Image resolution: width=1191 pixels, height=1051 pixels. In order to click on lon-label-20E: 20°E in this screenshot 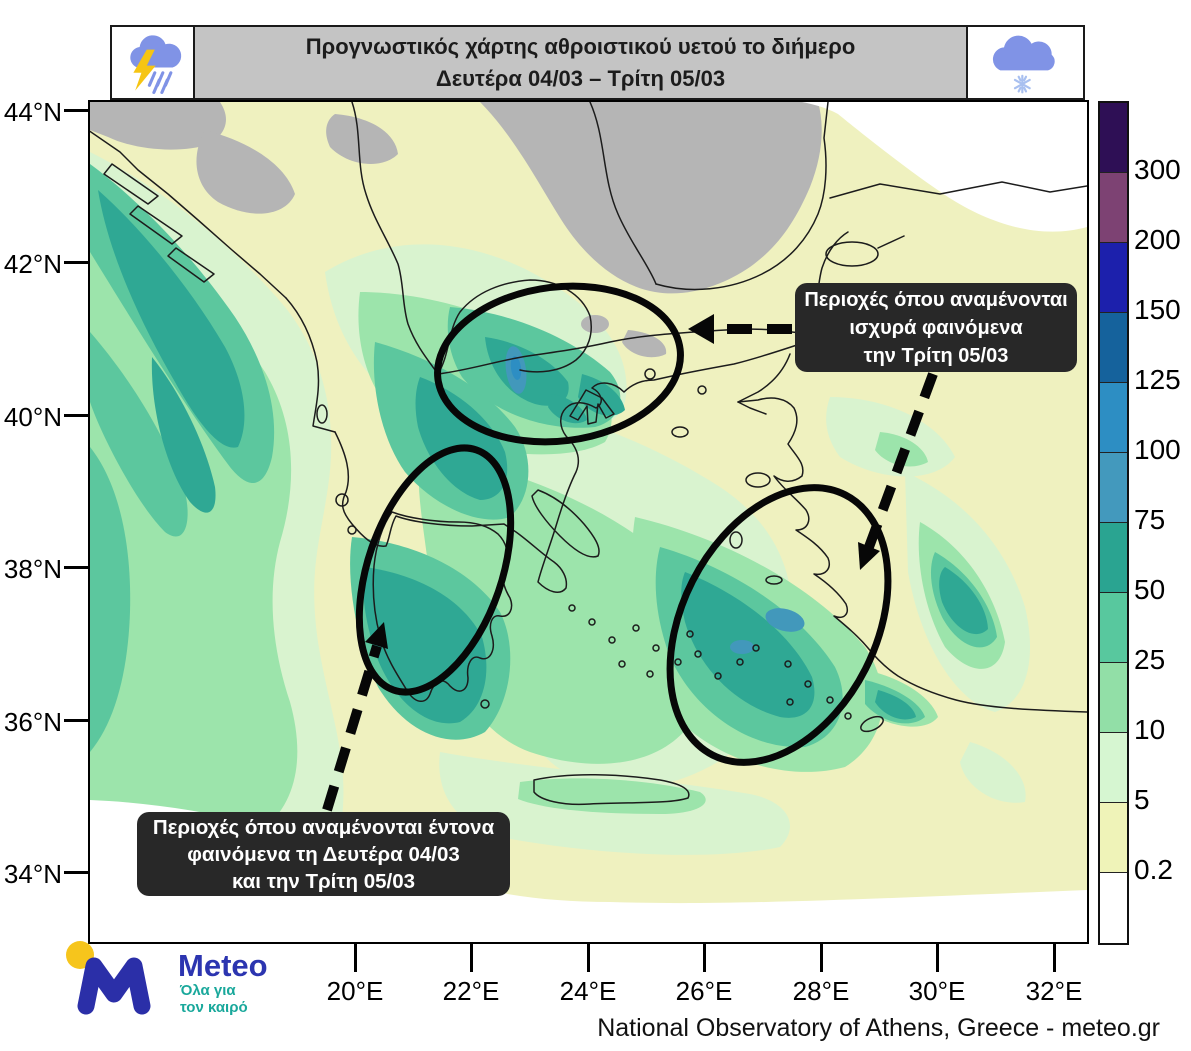, I will do `click(355, 991)`.